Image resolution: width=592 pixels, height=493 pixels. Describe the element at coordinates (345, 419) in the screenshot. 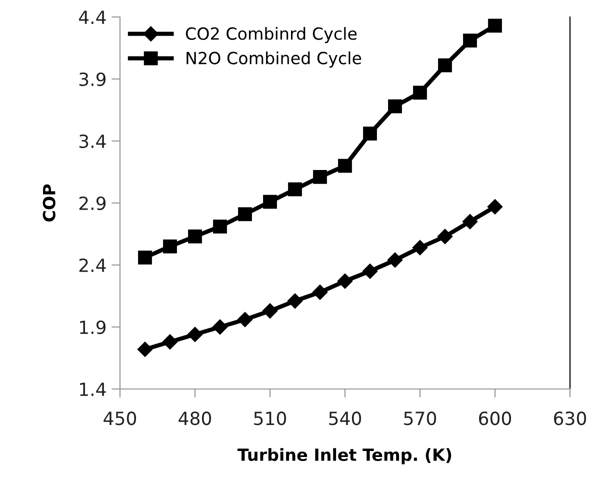

I see `x-tick-label: 540` at that location.